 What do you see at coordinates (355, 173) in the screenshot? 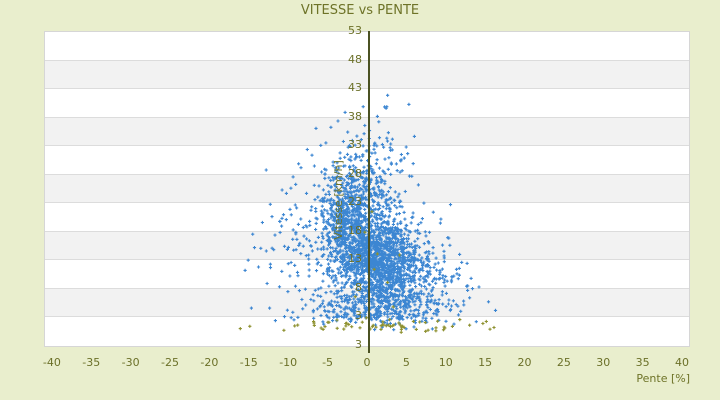
I see `y-tick-label: 28` at bounding box center [355, 173].